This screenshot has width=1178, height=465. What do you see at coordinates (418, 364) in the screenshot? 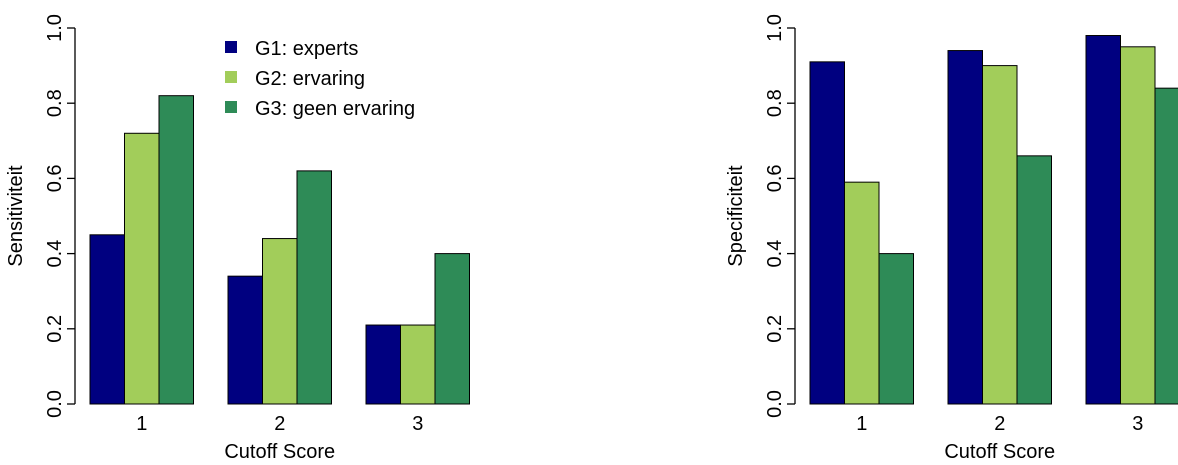
I see `bar-1-cat3-series2` at bounding box center [418, 364].